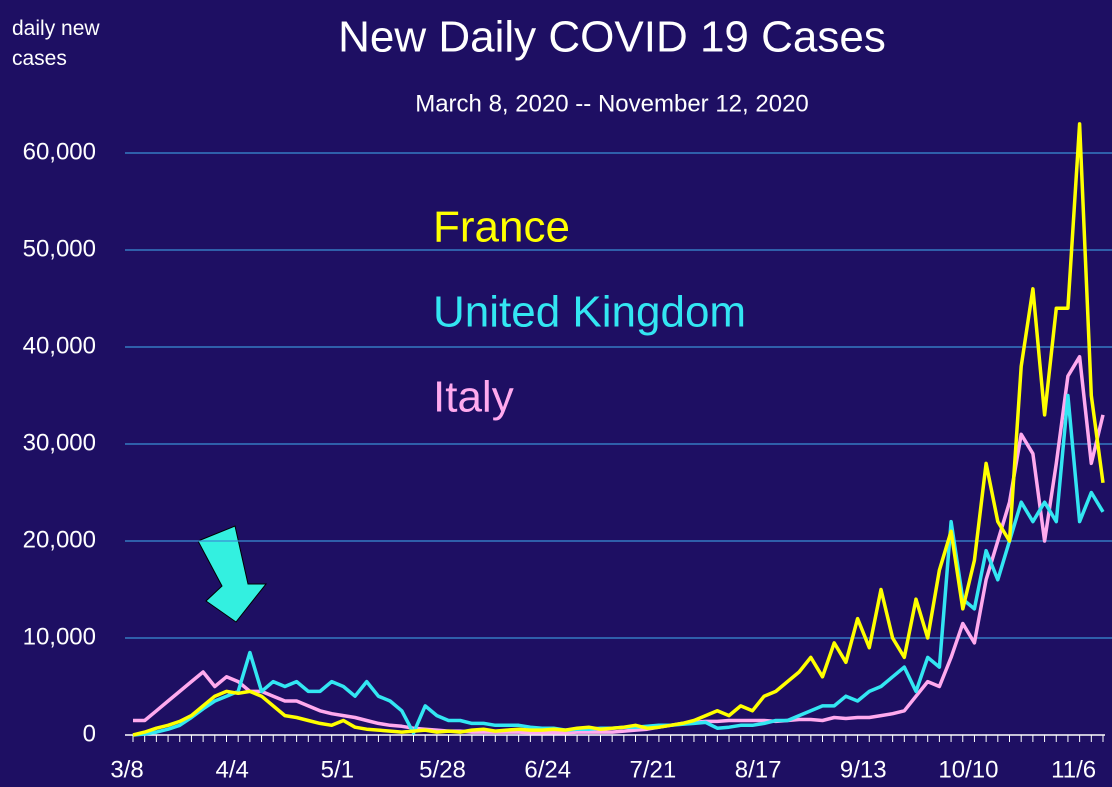 This screenshot has height=787, width=1112. Describe the element at coordinates (126, 769) in the screenshot. I see `x-tick-label: 3/8` at that location.